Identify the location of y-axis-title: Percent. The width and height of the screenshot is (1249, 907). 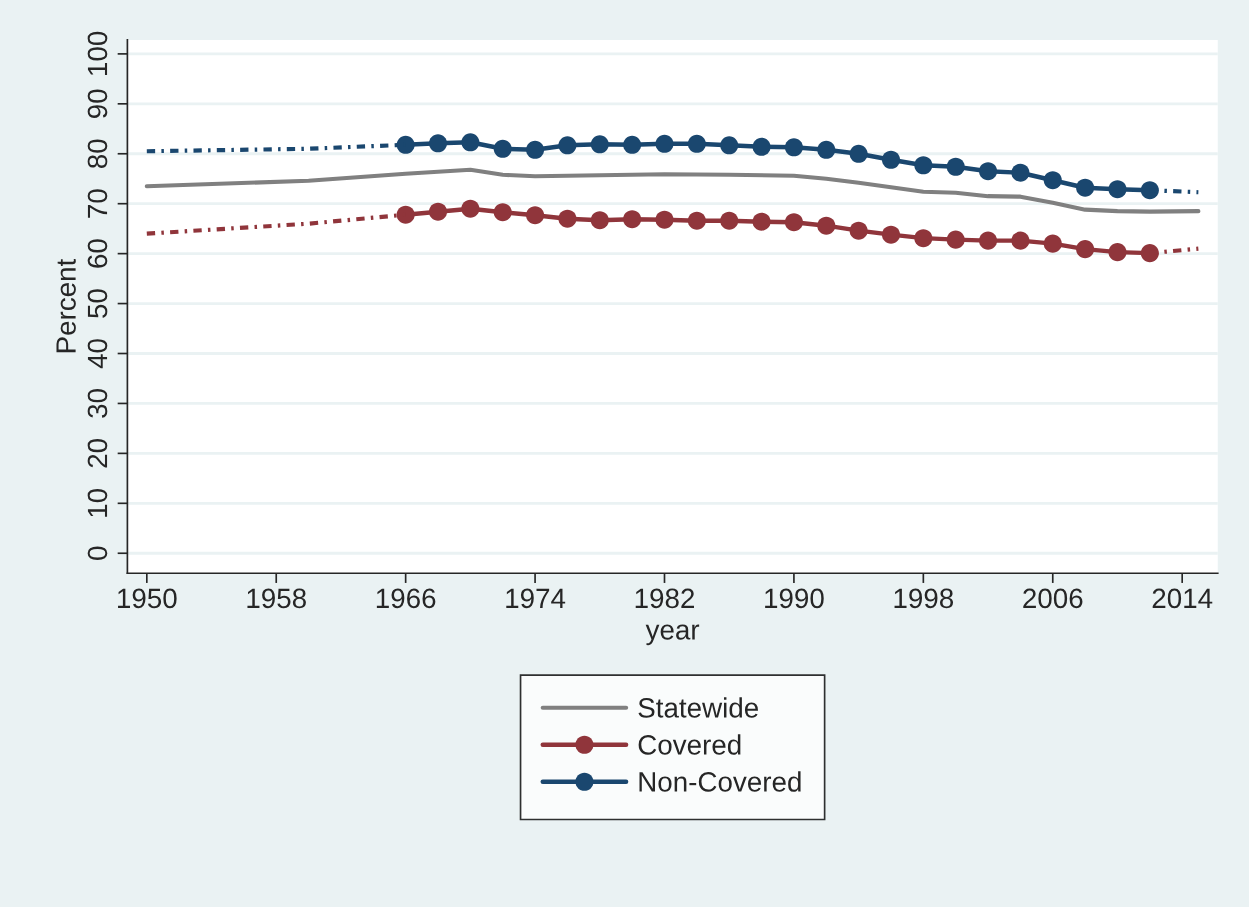
(66, 305).